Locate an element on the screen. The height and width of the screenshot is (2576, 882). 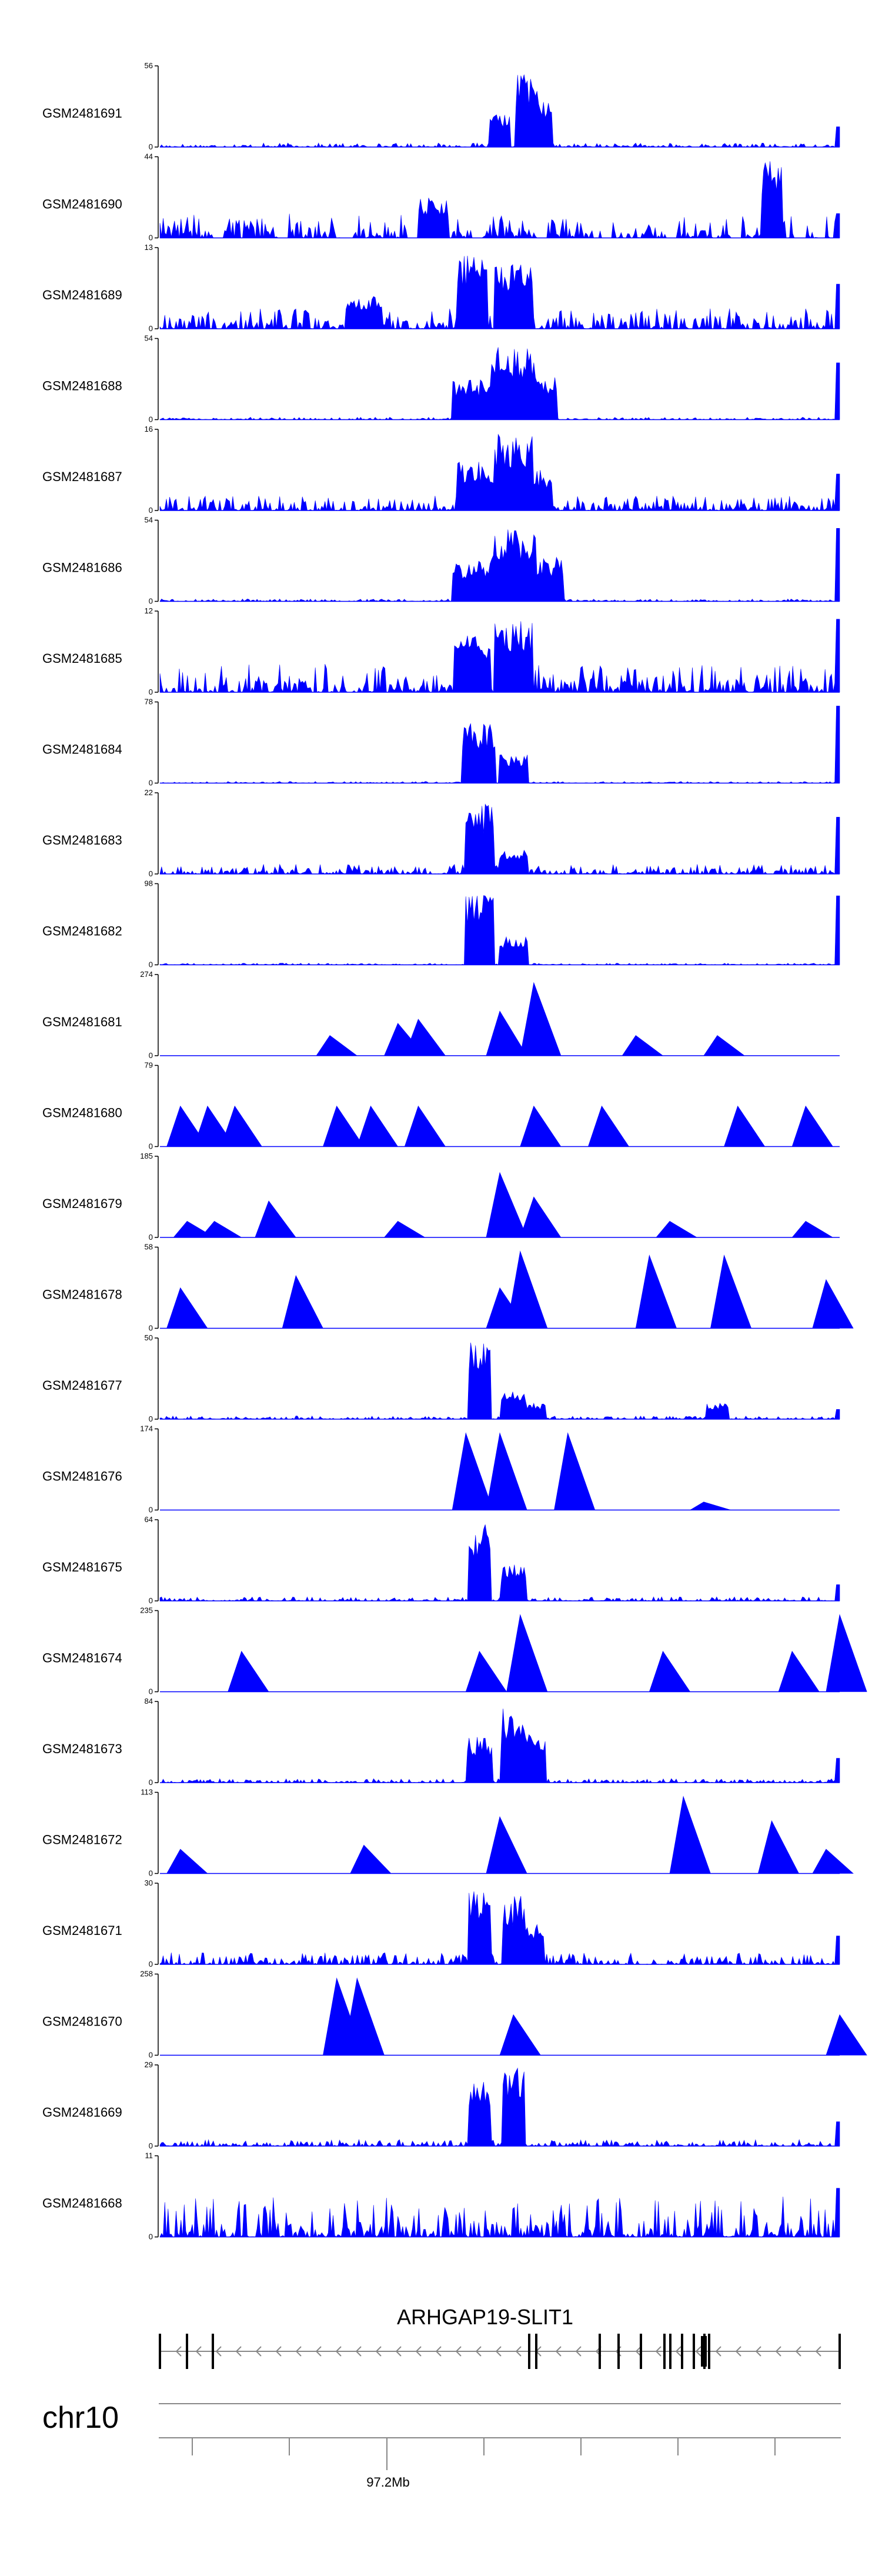
gene-annotation-panel: ARHGAP19-SLIT1 is located at coordinates (500, 2337).